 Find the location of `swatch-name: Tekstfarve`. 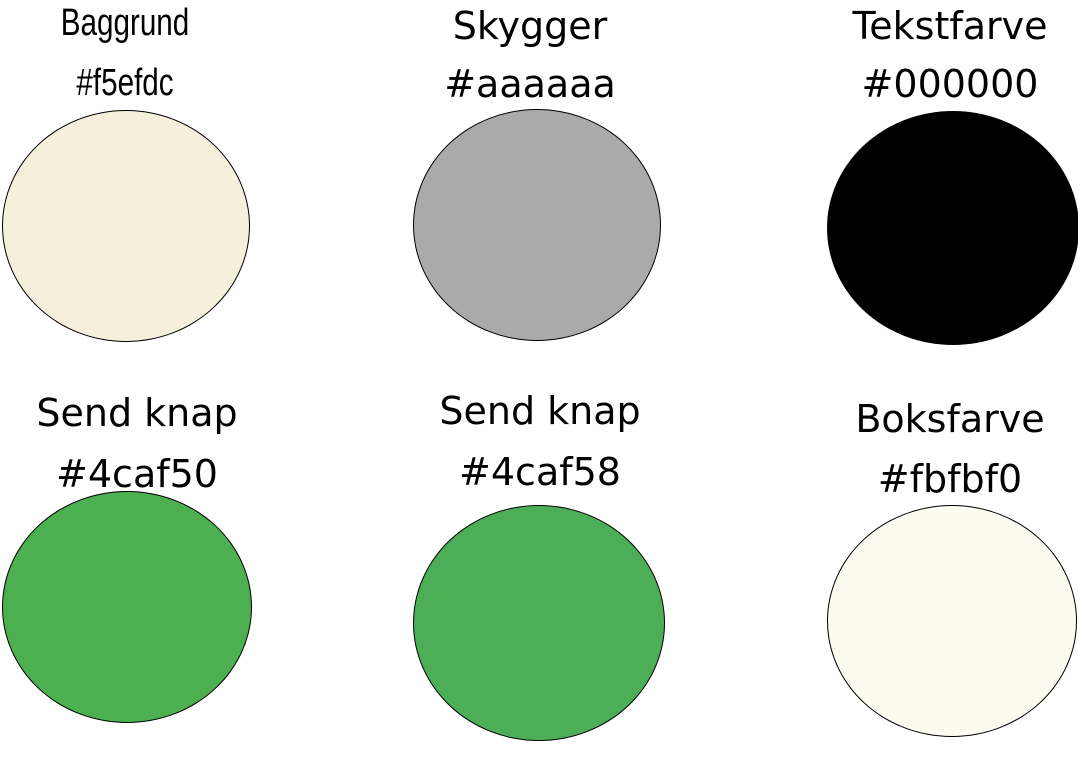

swatch-name: Tekstfarve is located at coordinates (950, 26).